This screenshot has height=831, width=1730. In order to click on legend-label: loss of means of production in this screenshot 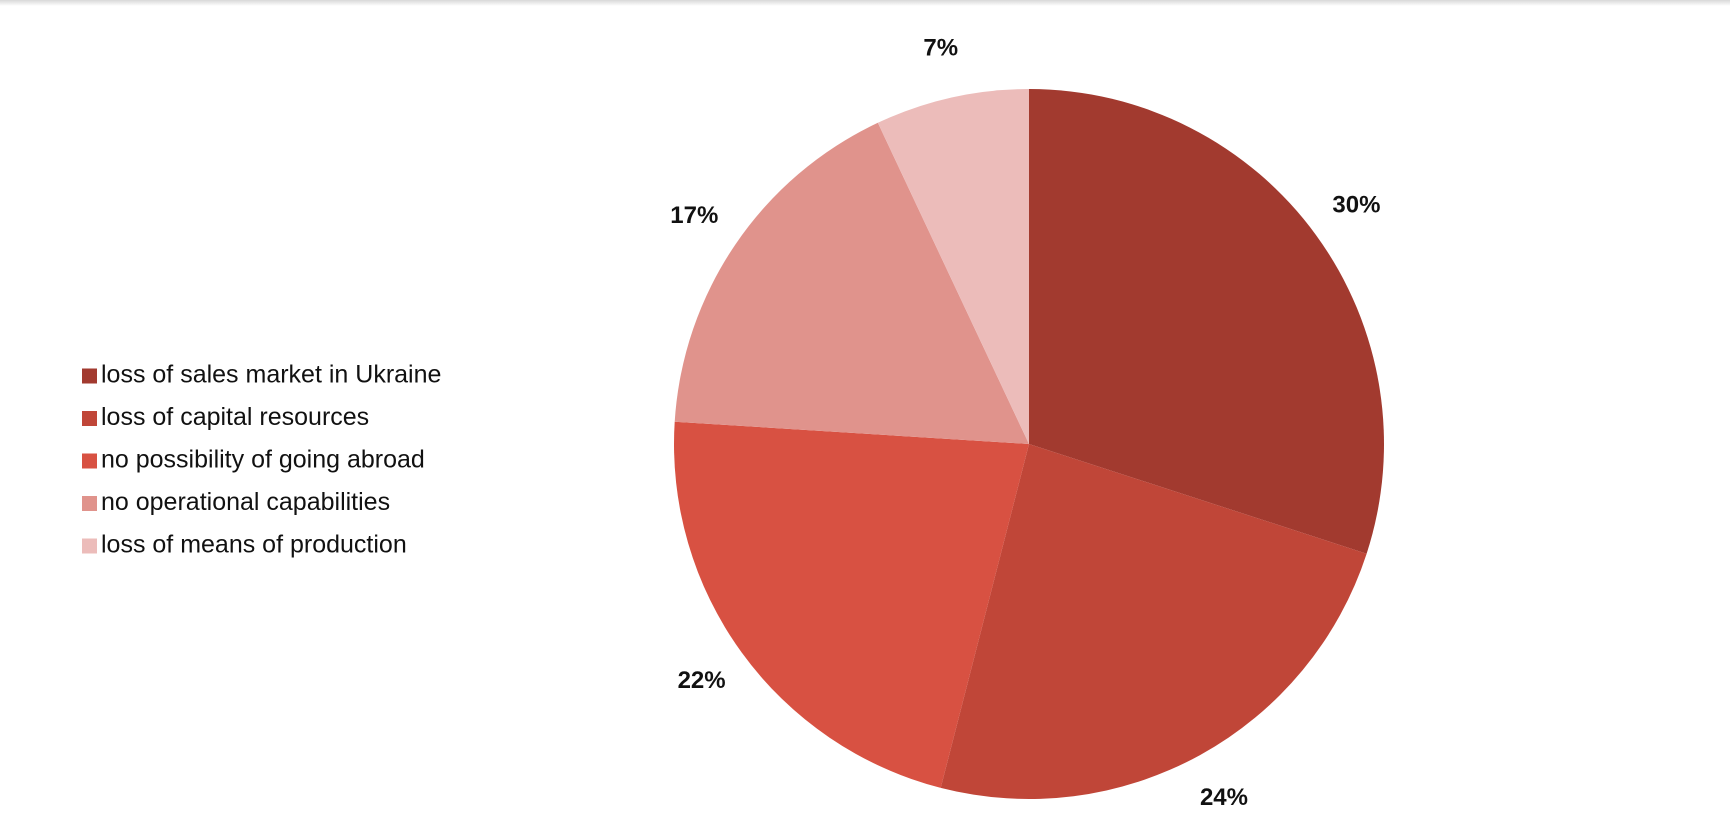, I will do `click(254, 545)`.